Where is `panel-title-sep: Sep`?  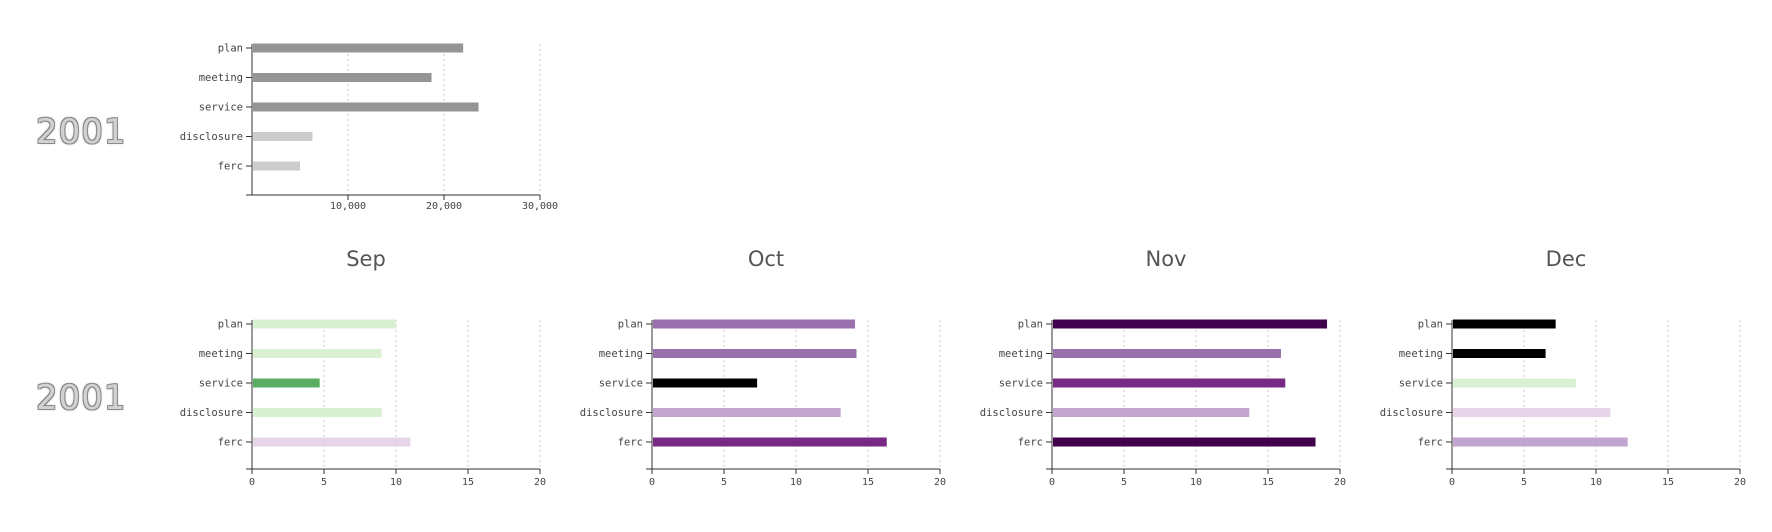
panel-title-sep: Sep is located at coordinates (366, 259).